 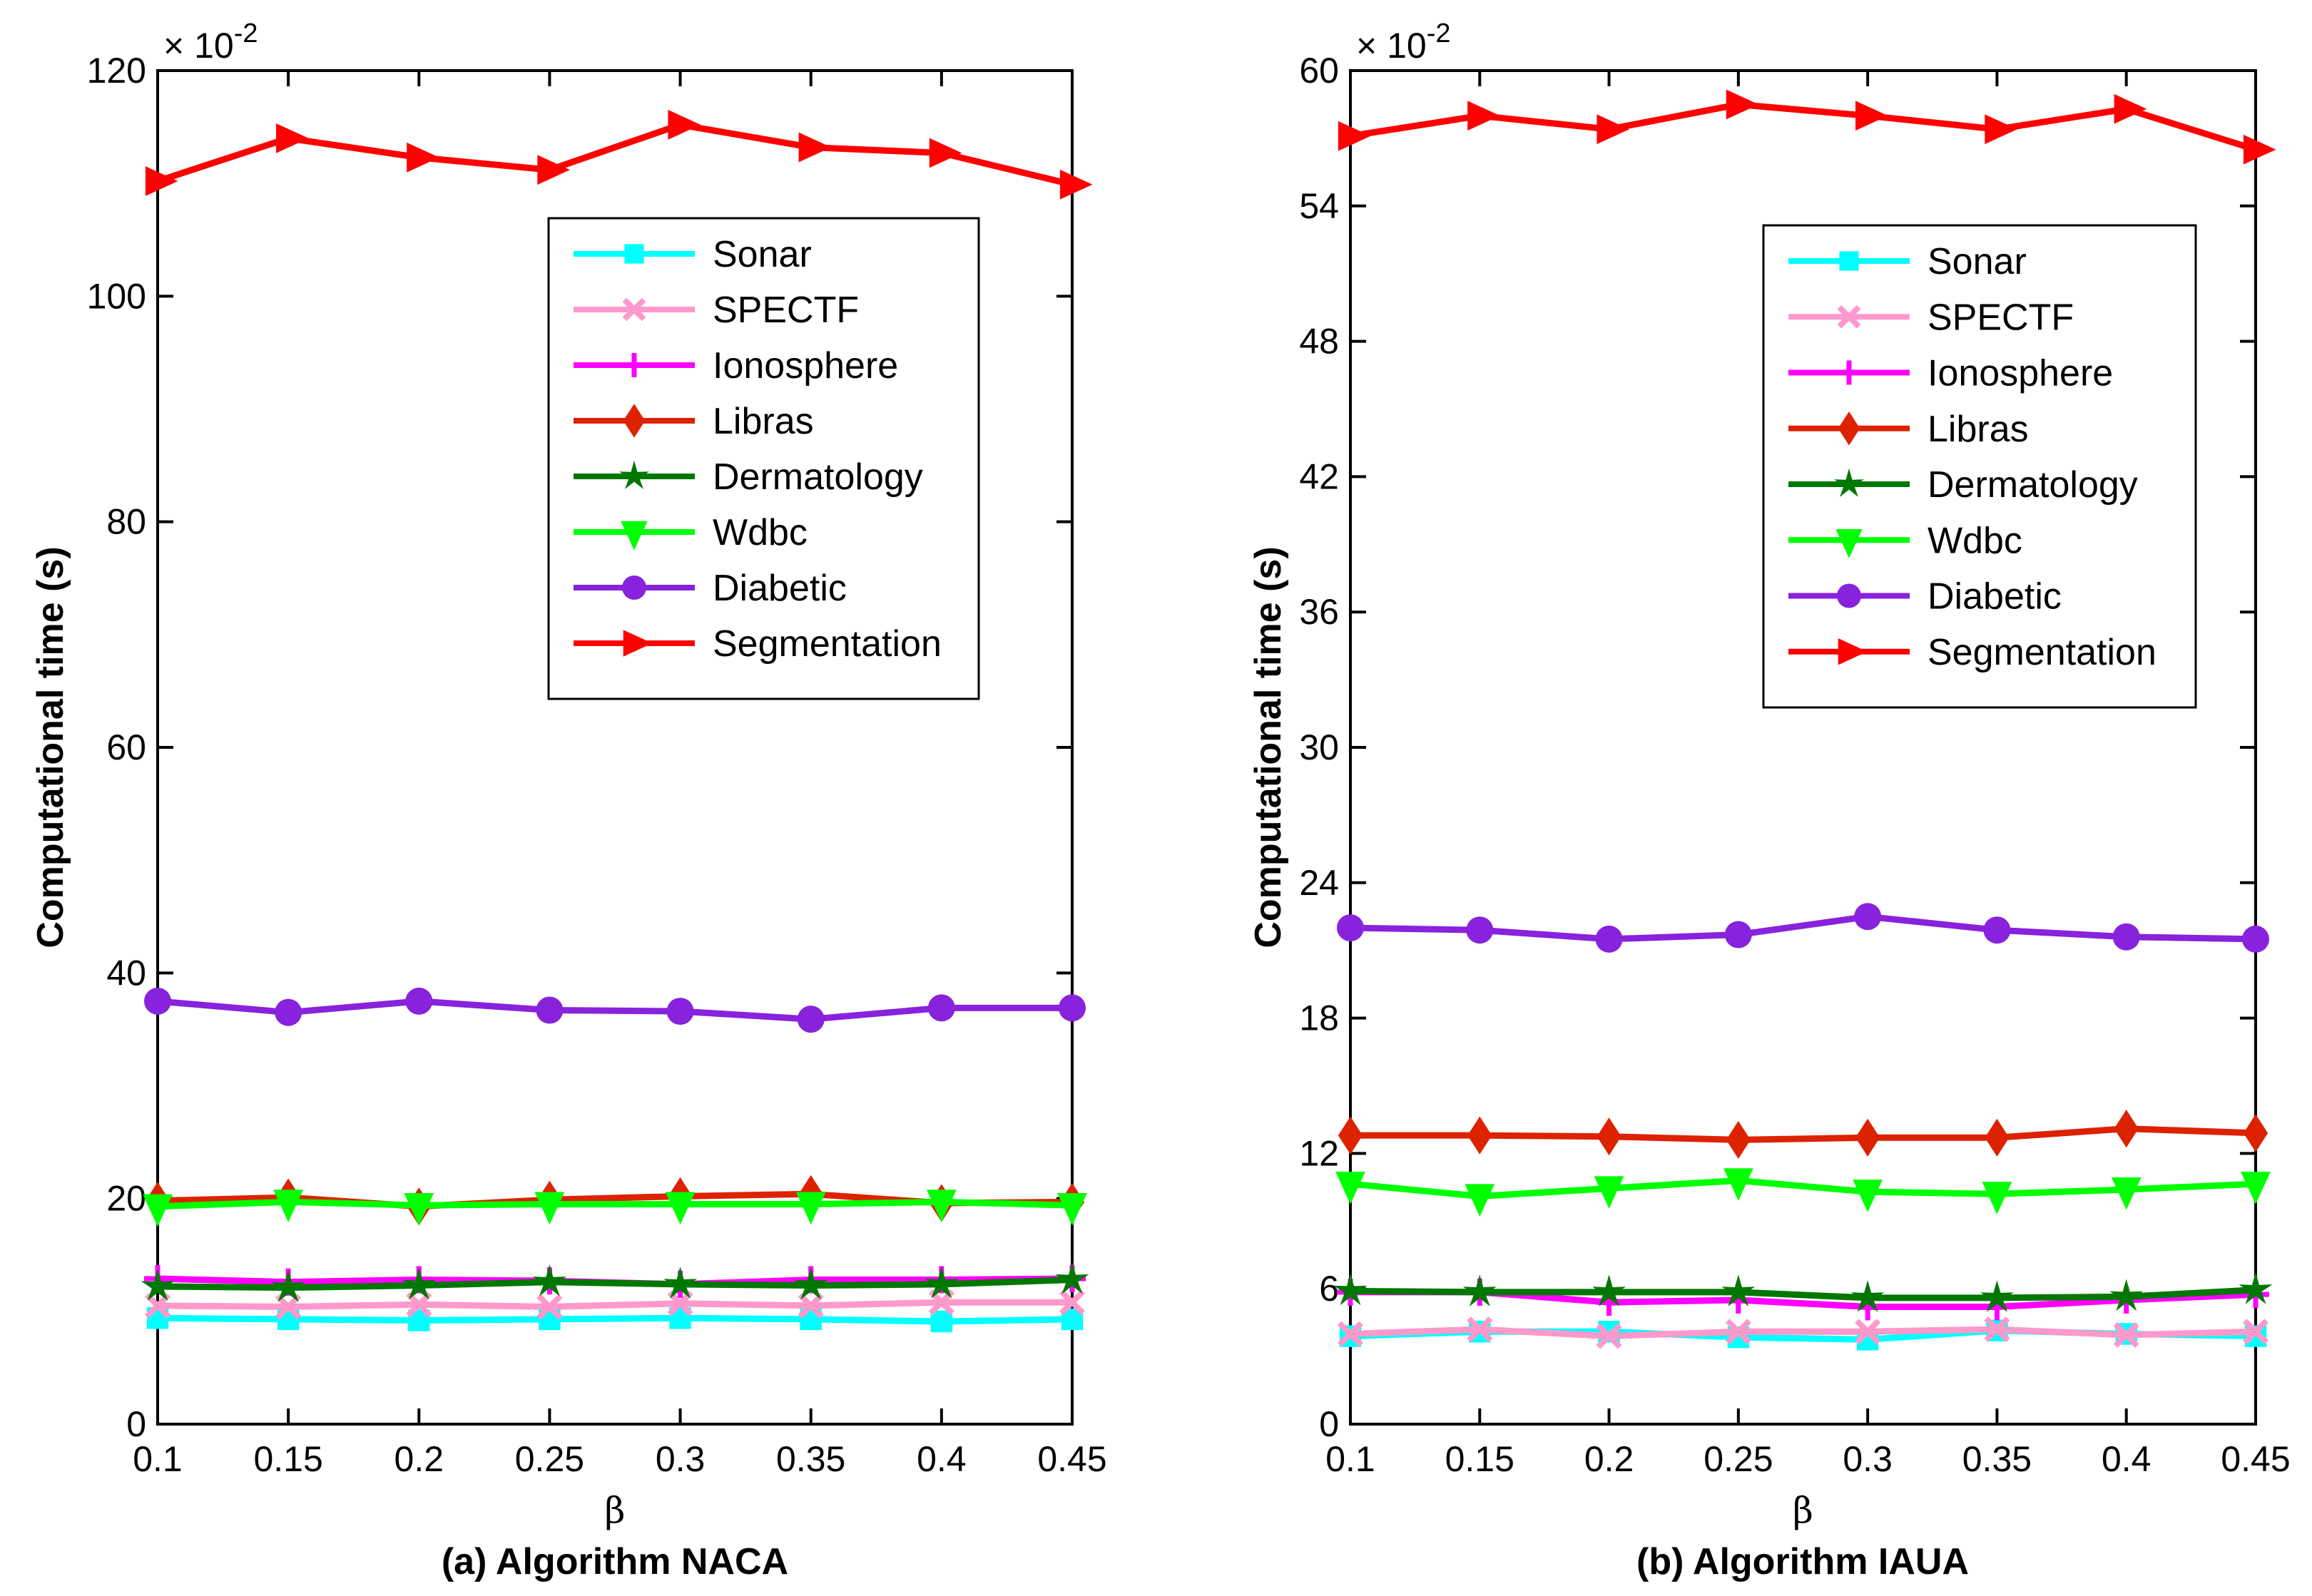 I want to click on x-tick-label: 0.25, so click(x=549, y=1459).